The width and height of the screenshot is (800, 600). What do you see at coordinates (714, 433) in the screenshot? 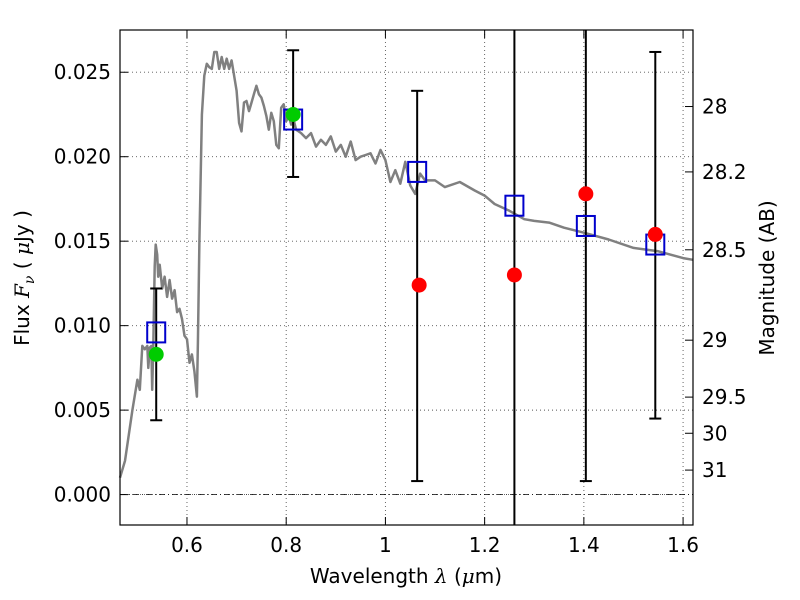
I see `y2-tick-label: 30` at bounding box center [714, 433].